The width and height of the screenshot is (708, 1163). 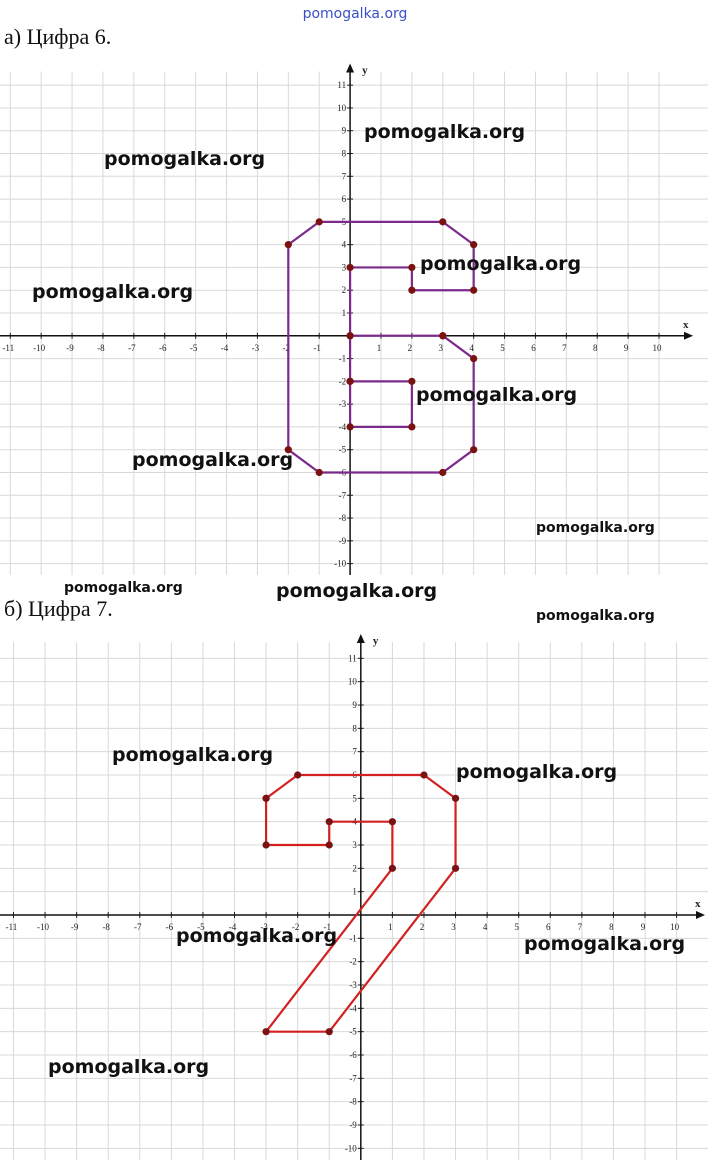 What do you see at coordinates (194, 348) in the screenshot?
I see `x-tick-label: -5` at bounding box center [194, 348].